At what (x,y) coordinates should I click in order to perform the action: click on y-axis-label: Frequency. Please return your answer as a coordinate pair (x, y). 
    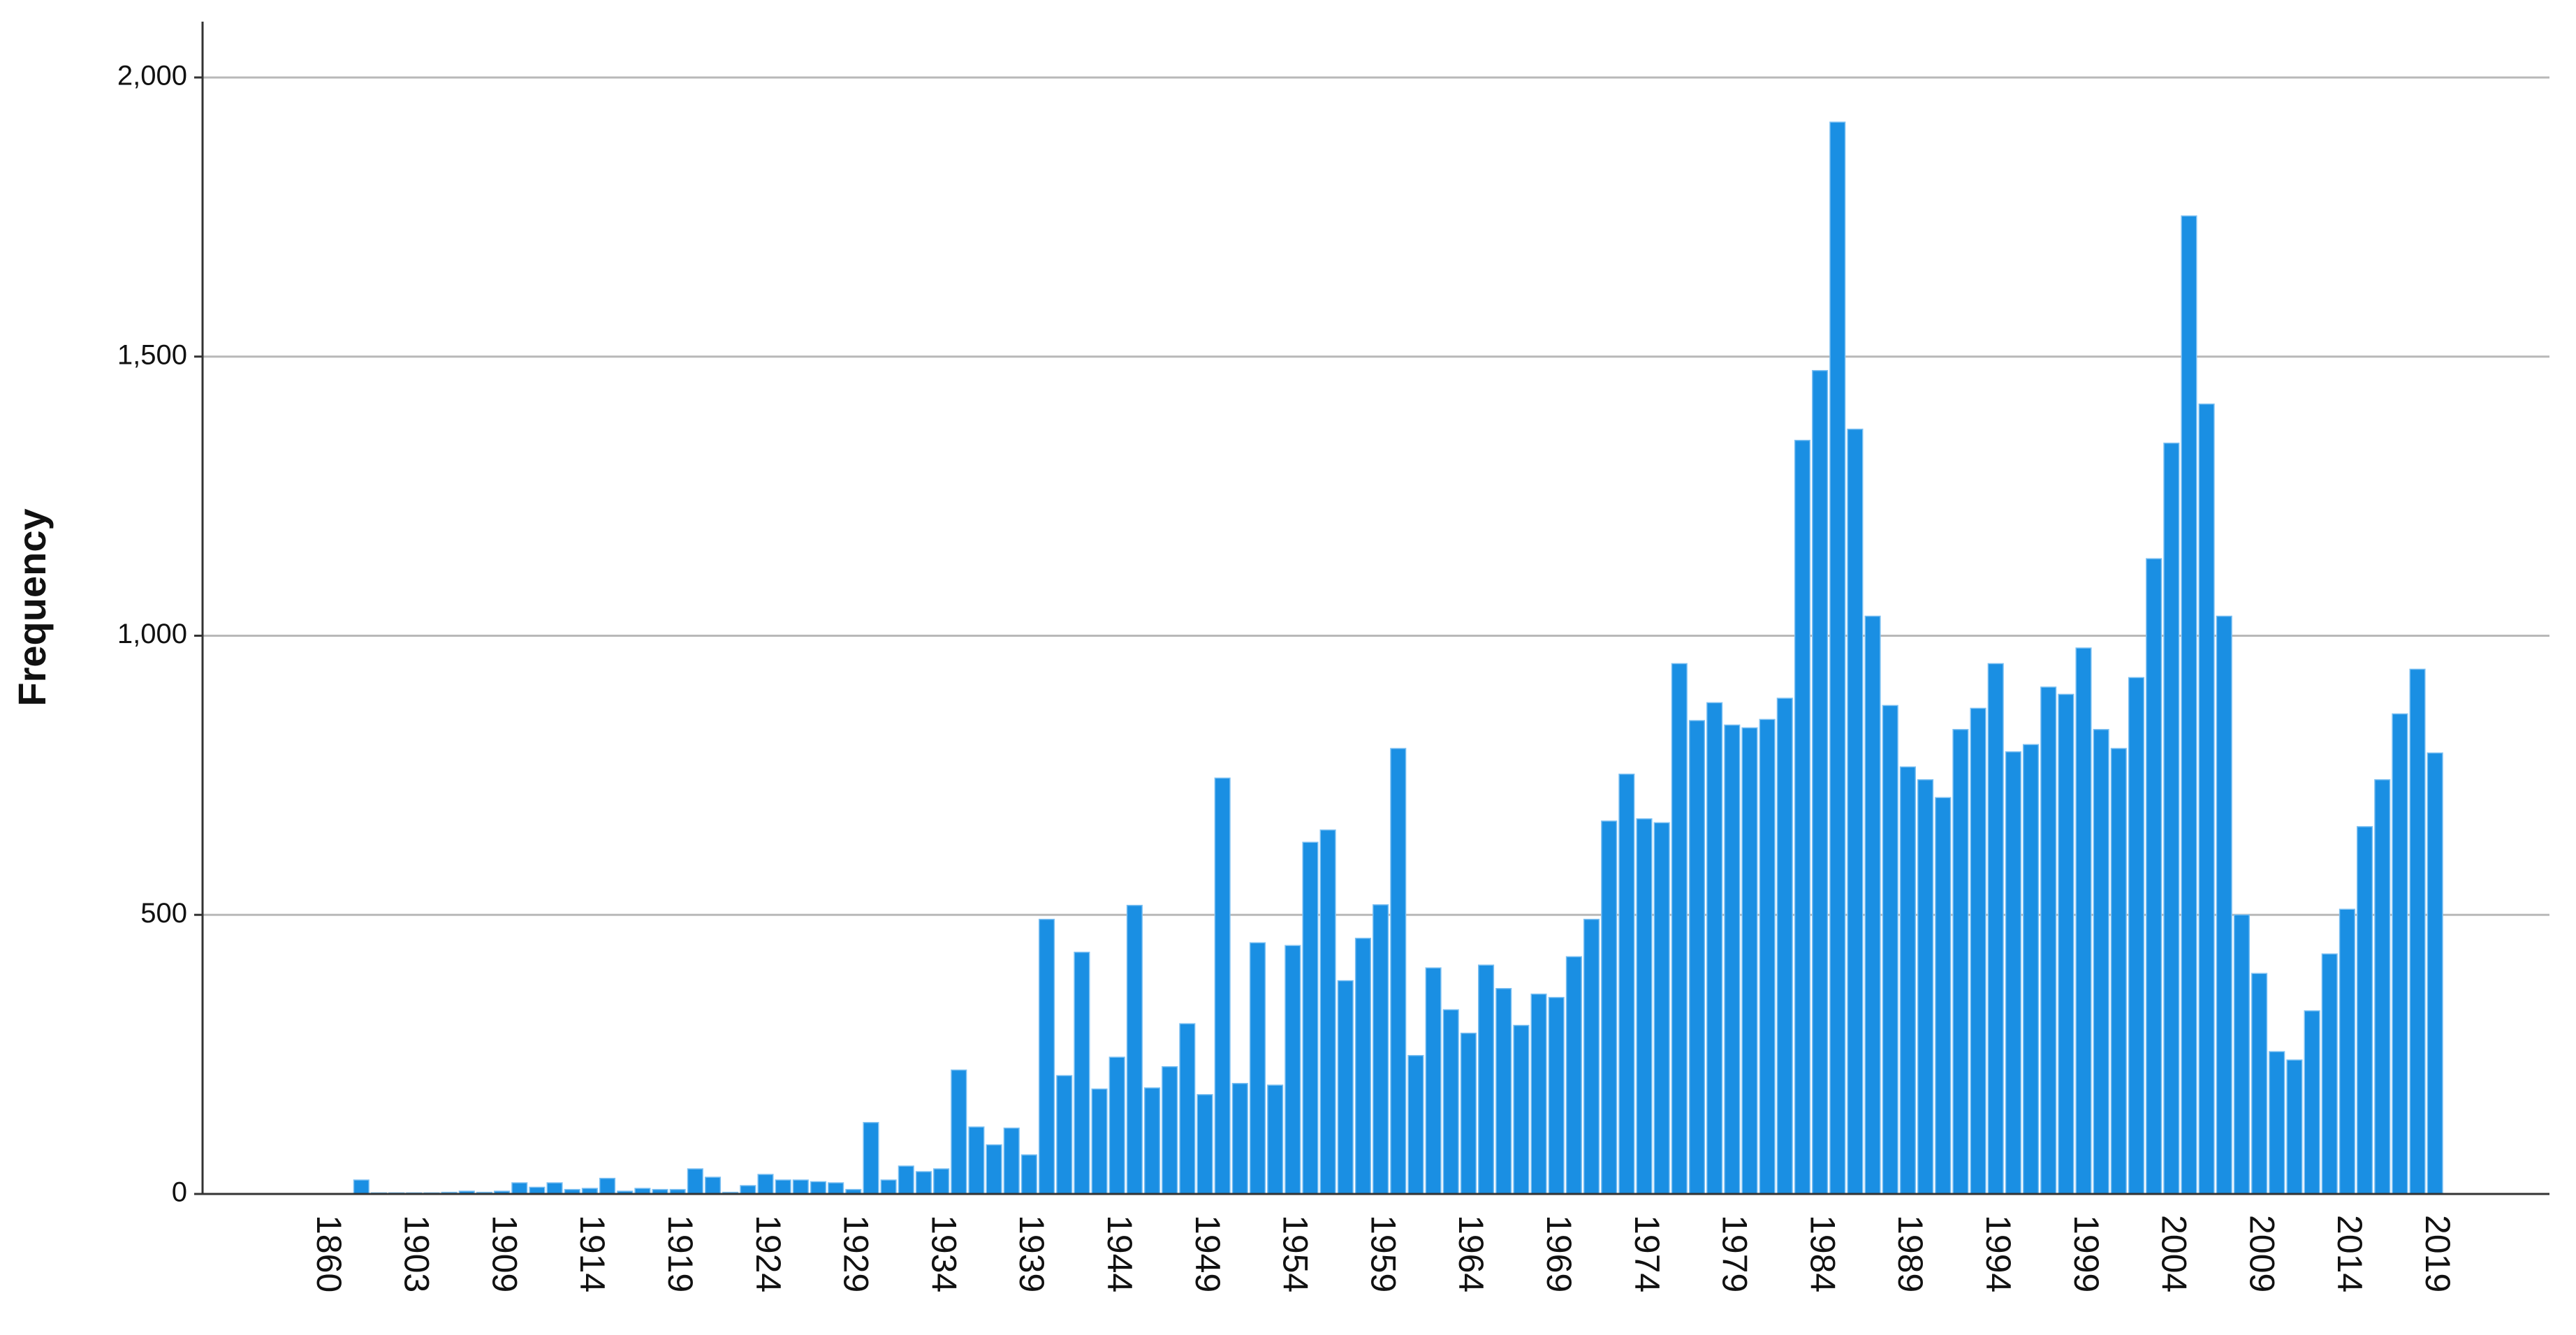
    Looking at the image, I should click on (32, 607).